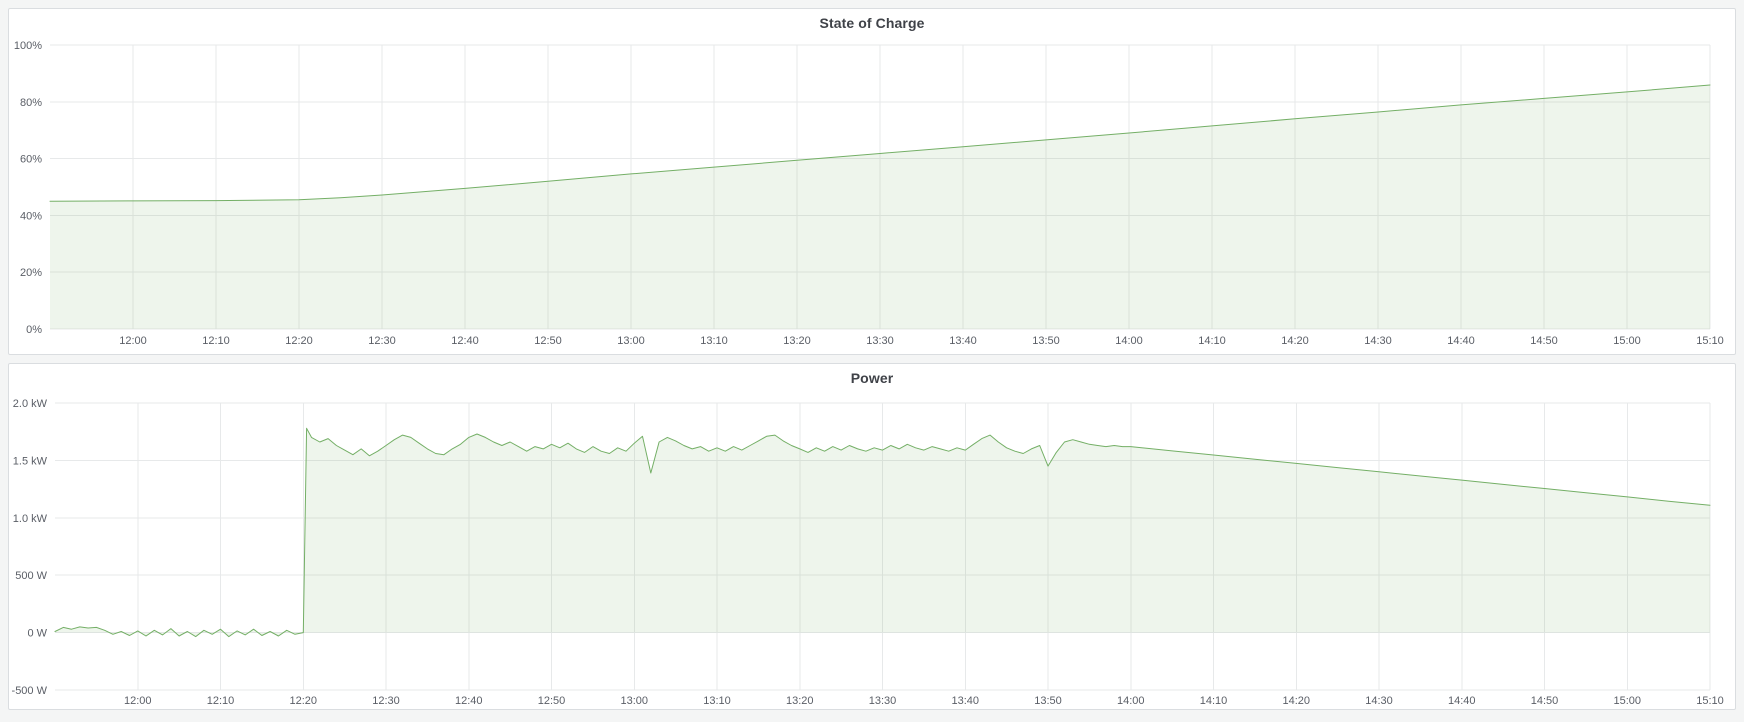 The height and width of the screenshot is (722, 1744). Describe the element at coordinates (31, 160) in the screenshot. I see `svg-text: 60%` at that location.